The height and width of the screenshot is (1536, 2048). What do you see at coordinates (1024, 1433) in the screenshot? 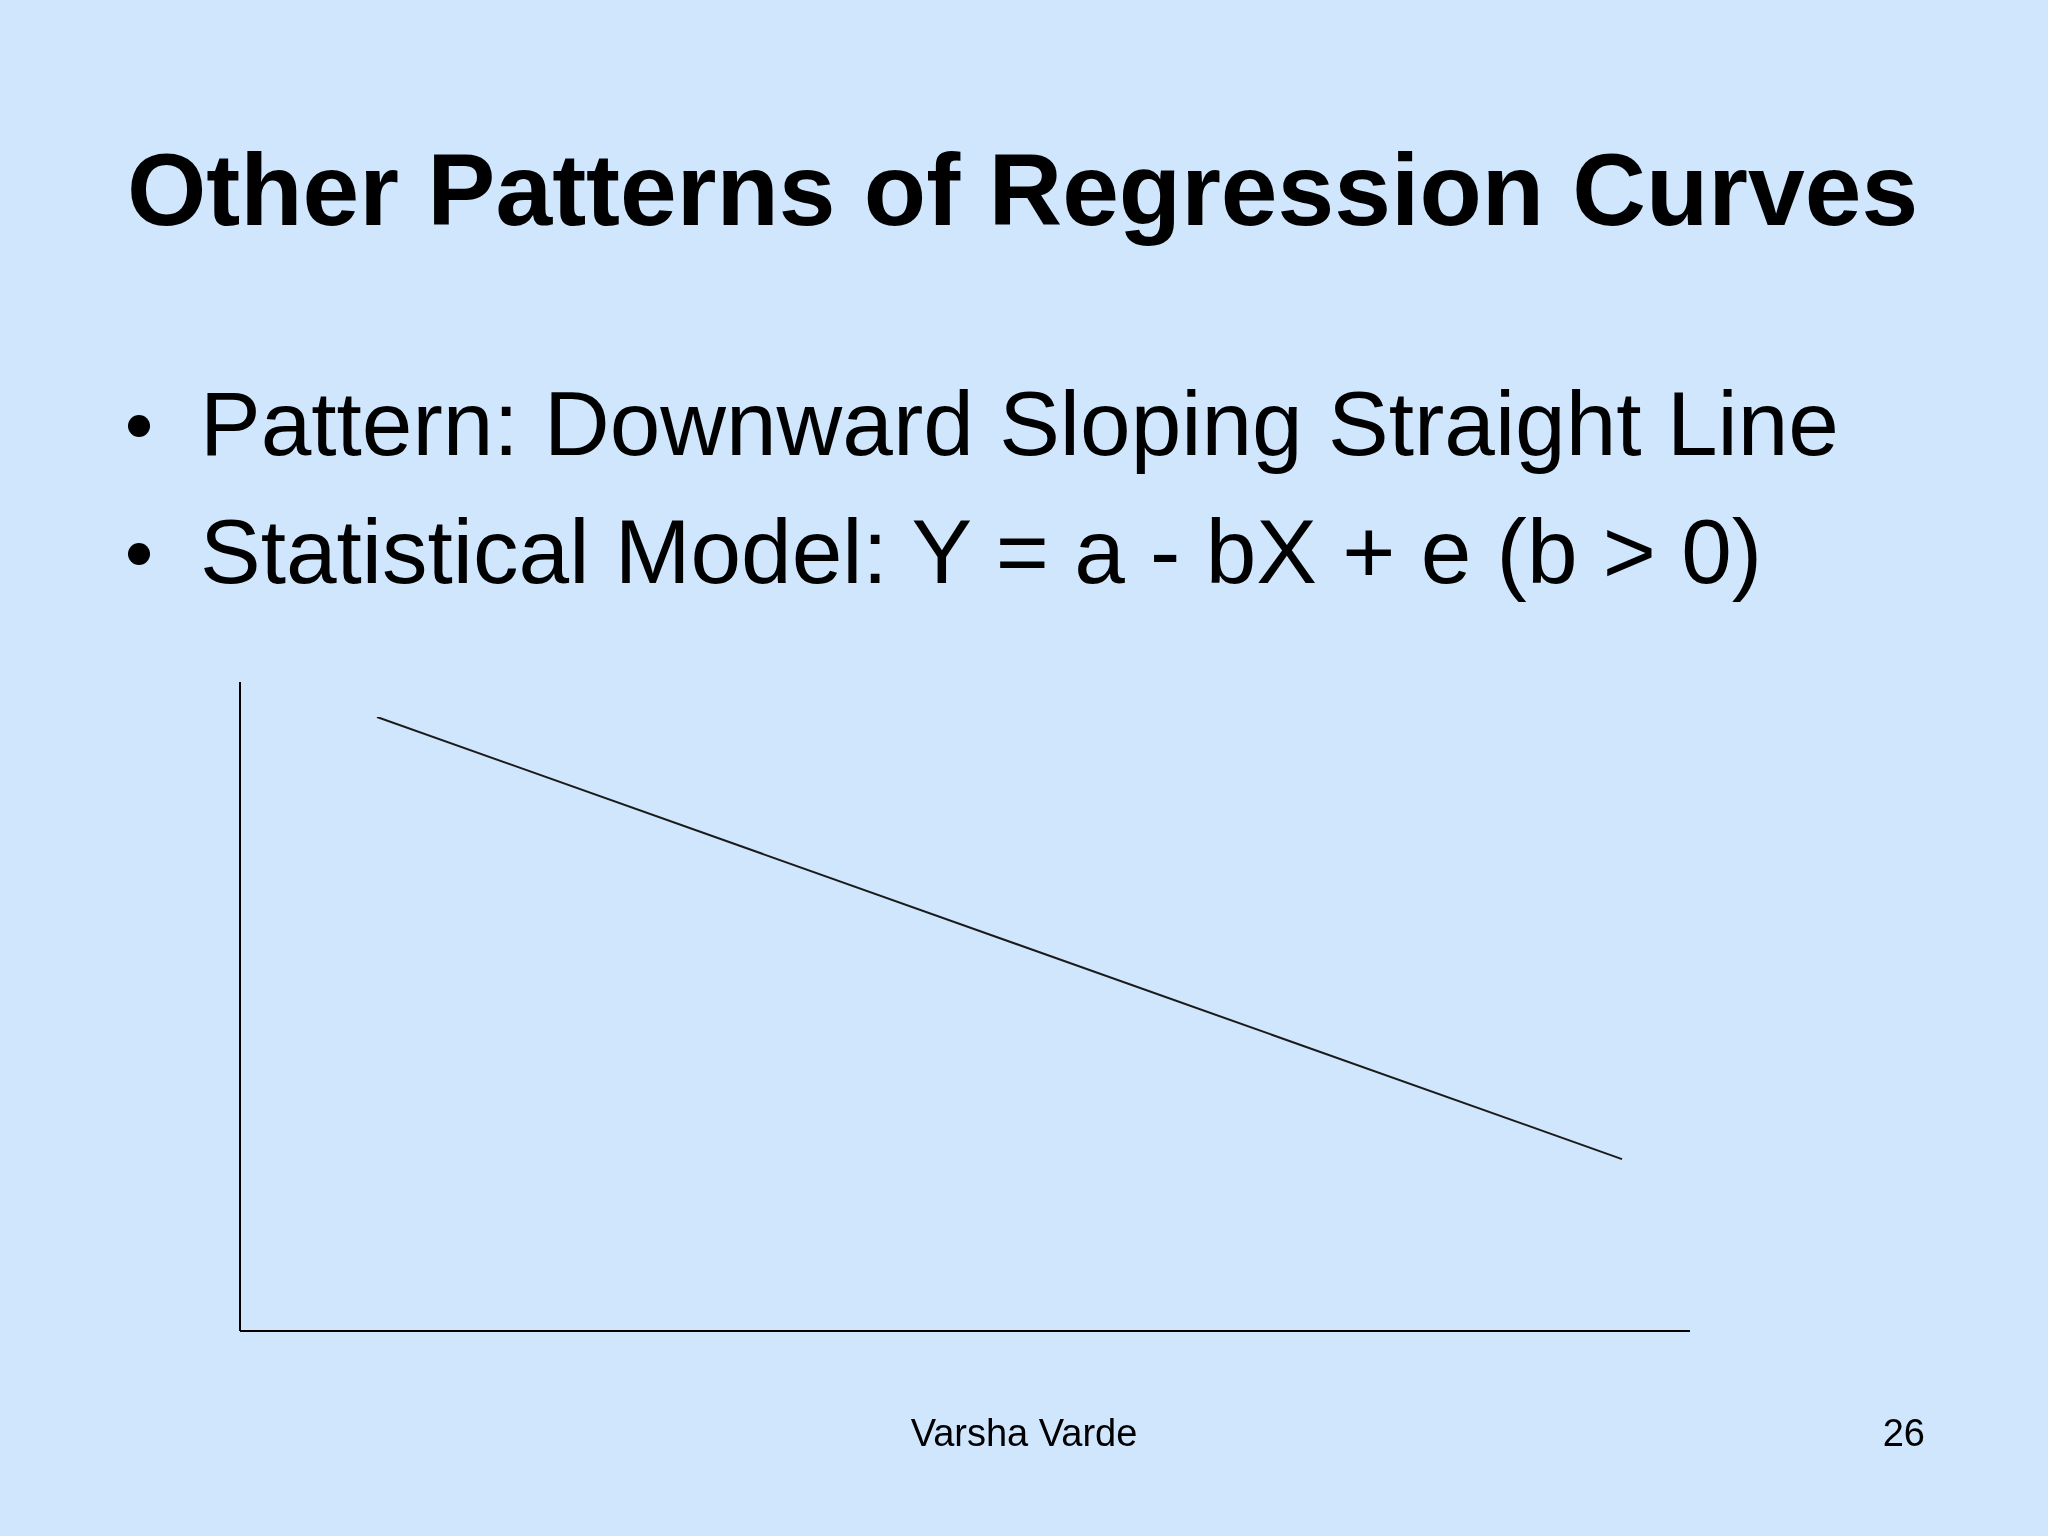
I see `text: Varsha Varde` at bounding box center [1024, 1433].